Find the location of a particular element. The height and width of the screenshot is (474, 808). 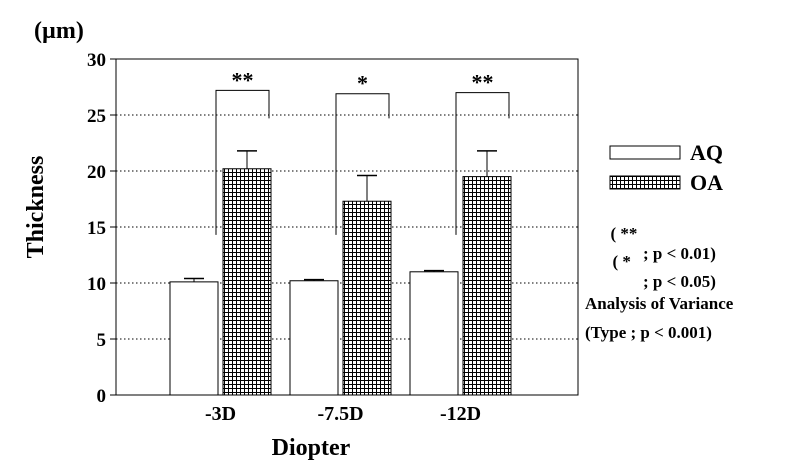

legend-swatch-oa is located at coordinates (645, 182).